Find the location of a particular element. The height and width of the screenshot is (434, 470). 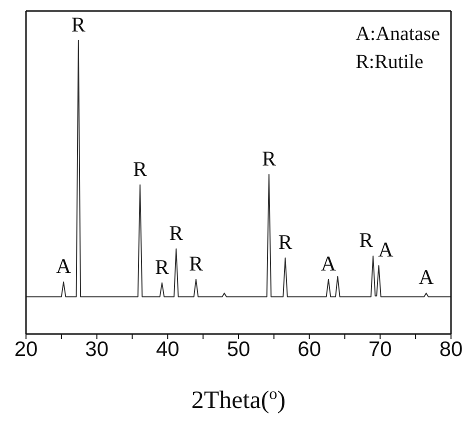

annotation: A:Anatase is located at coordinates (398, 34).